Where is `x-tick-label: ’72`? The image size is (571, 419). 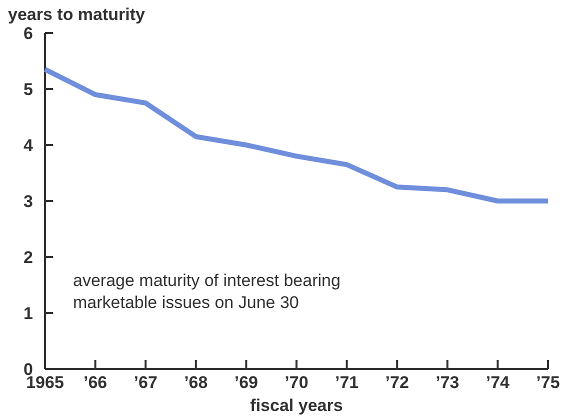
x-tick-label: ’72 is located at coordinates (397, 382).